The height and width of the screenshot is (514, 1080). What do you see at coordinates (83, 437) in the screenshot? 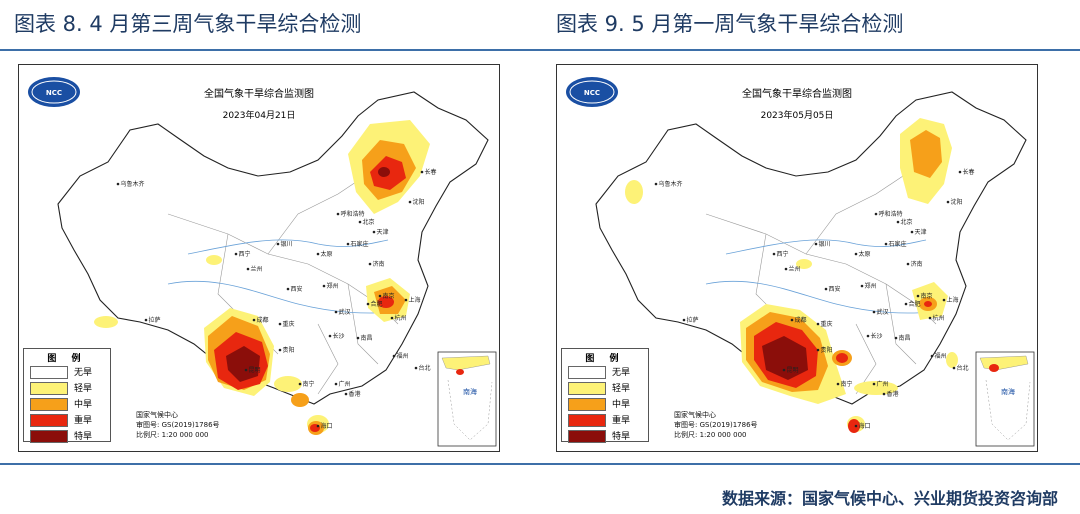
I see `legend-label: 特旱` at bounding box center [83, 437].